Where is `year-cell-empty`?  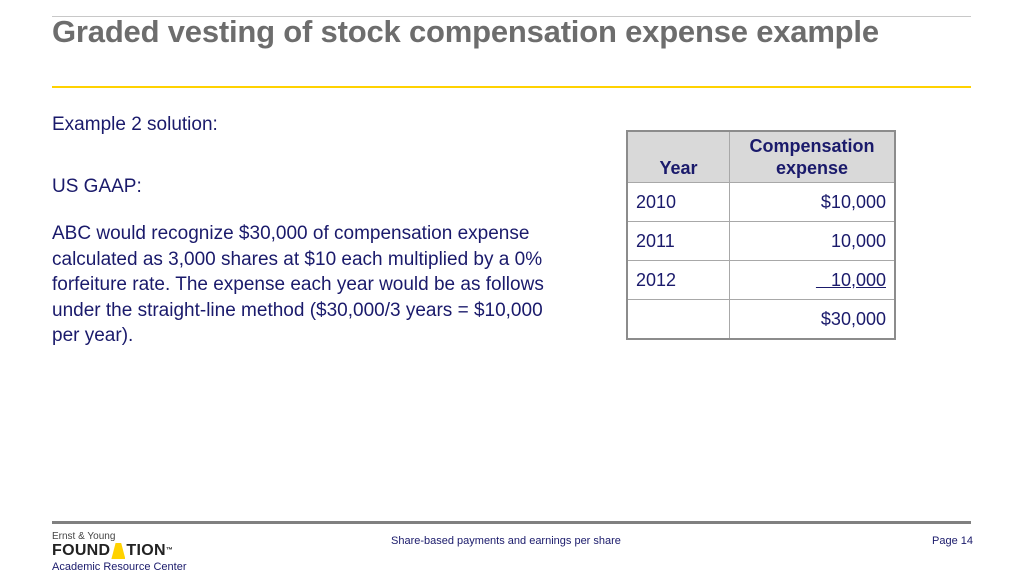
year-cell-empty is located at coordinates (678, 319).